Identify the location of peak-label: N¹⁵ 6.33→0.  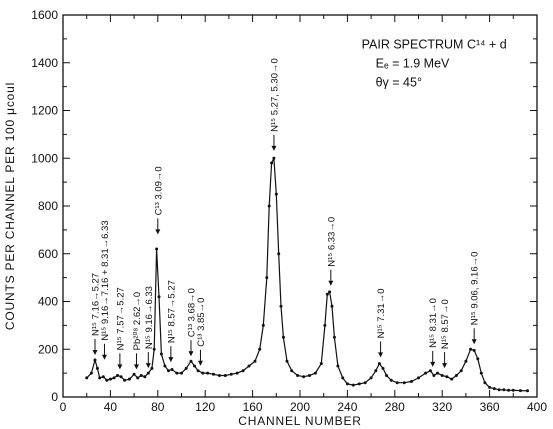
(331, 242).